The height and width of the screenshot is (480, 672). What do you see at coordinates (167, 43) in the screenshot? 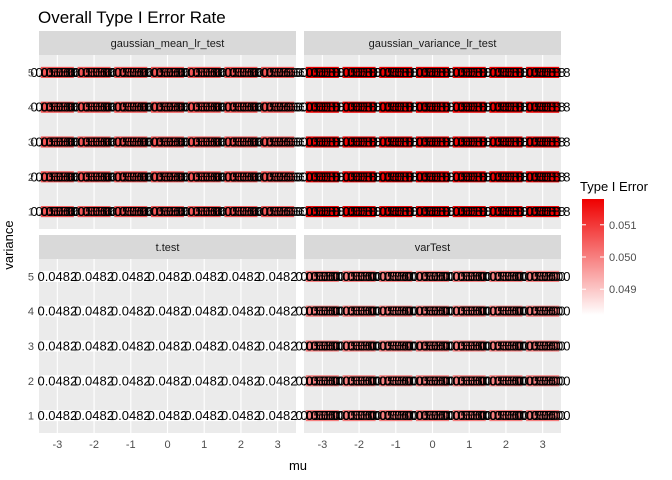
I see `panel-strip` at bounding box center [167, 43].